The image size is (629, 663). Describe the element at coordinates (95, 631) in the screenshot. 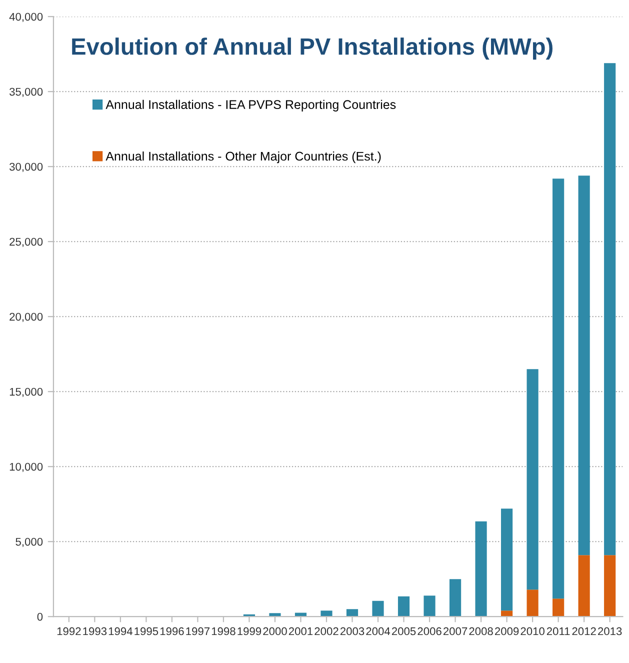

I see `x-tick-label: 1993` at that location.